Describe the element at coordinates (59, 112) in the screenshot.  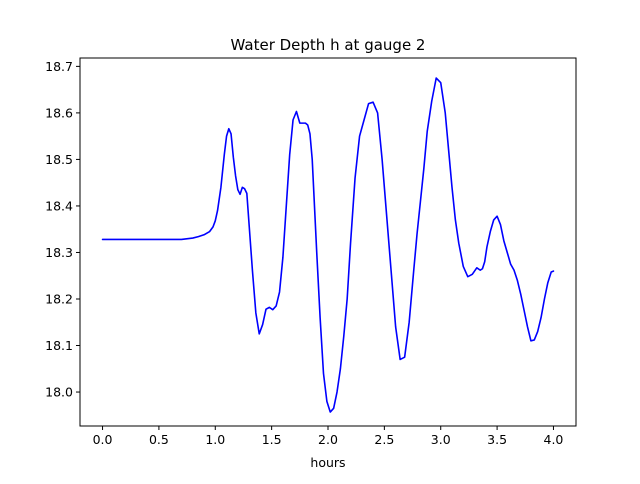
I see `y-tick-label: 18.6` at that location.